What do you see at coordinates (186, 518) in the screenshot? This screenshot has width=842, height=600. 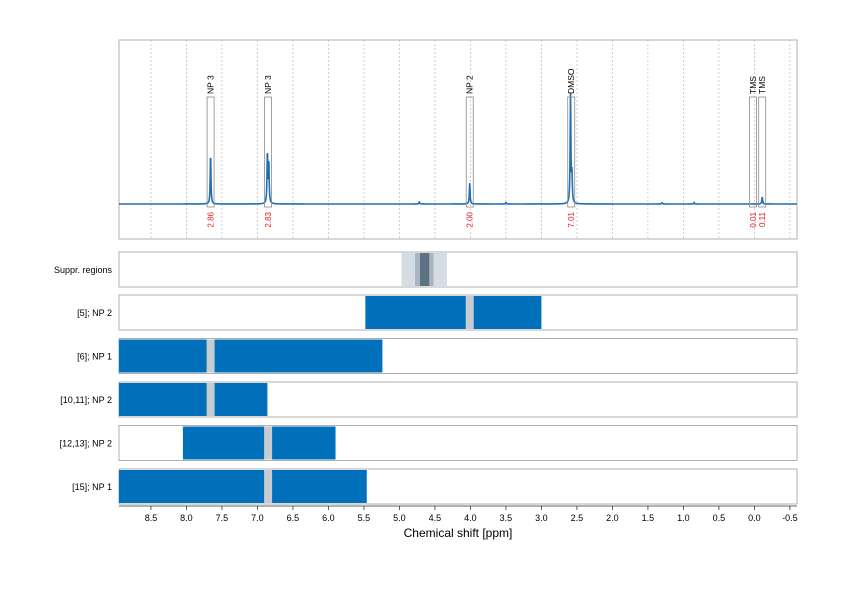 I see `x-tick-label: 8.0` at bounding box center [186, 518].